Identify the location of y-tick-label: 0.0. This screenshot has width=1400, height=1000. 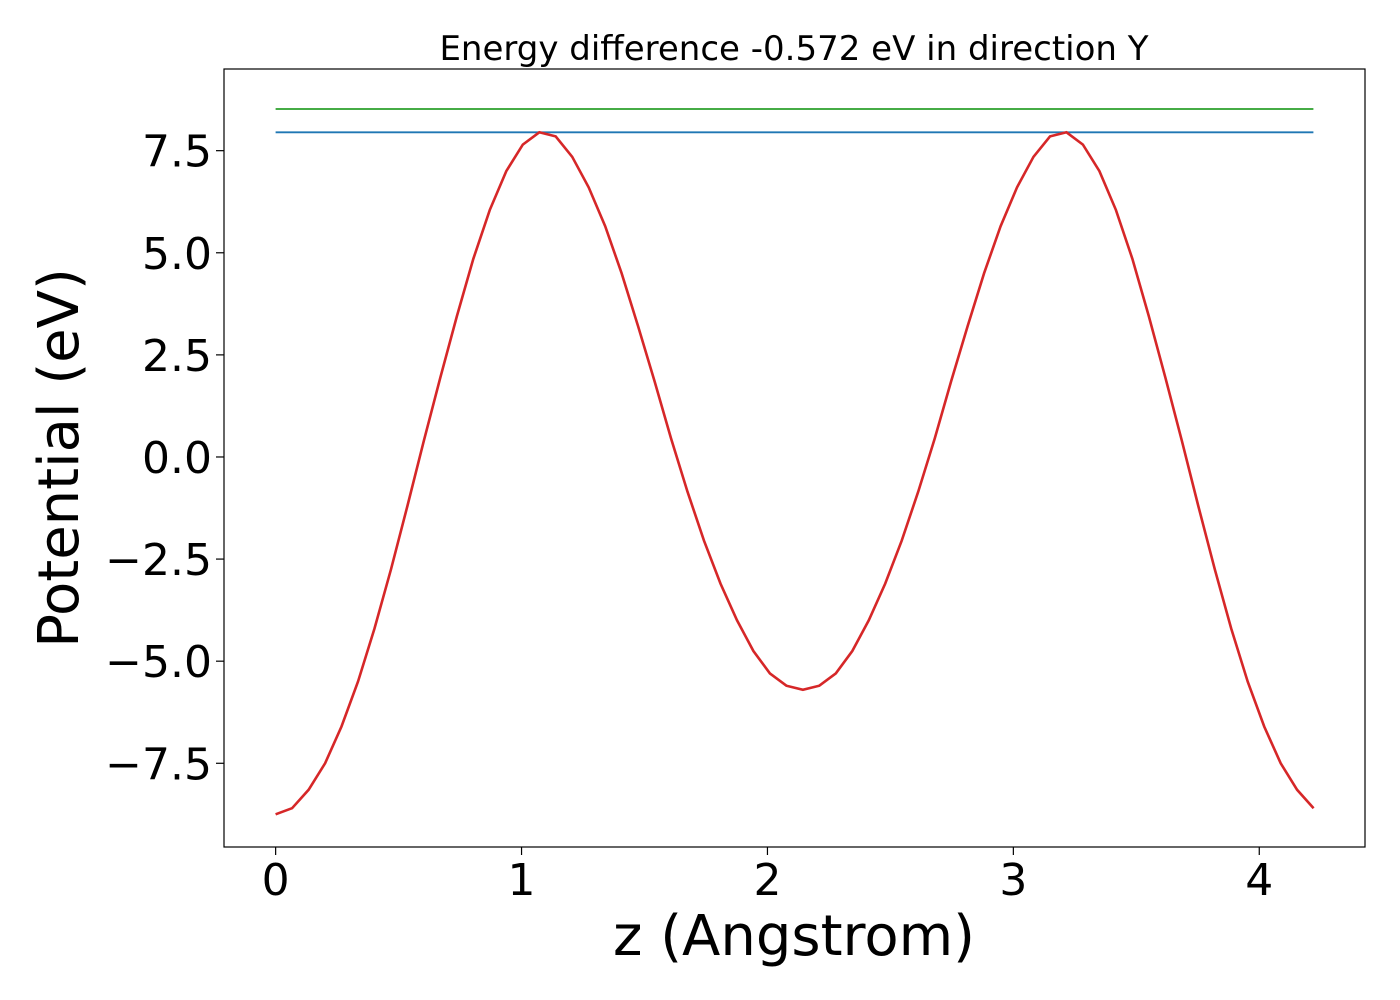
(177, 458).